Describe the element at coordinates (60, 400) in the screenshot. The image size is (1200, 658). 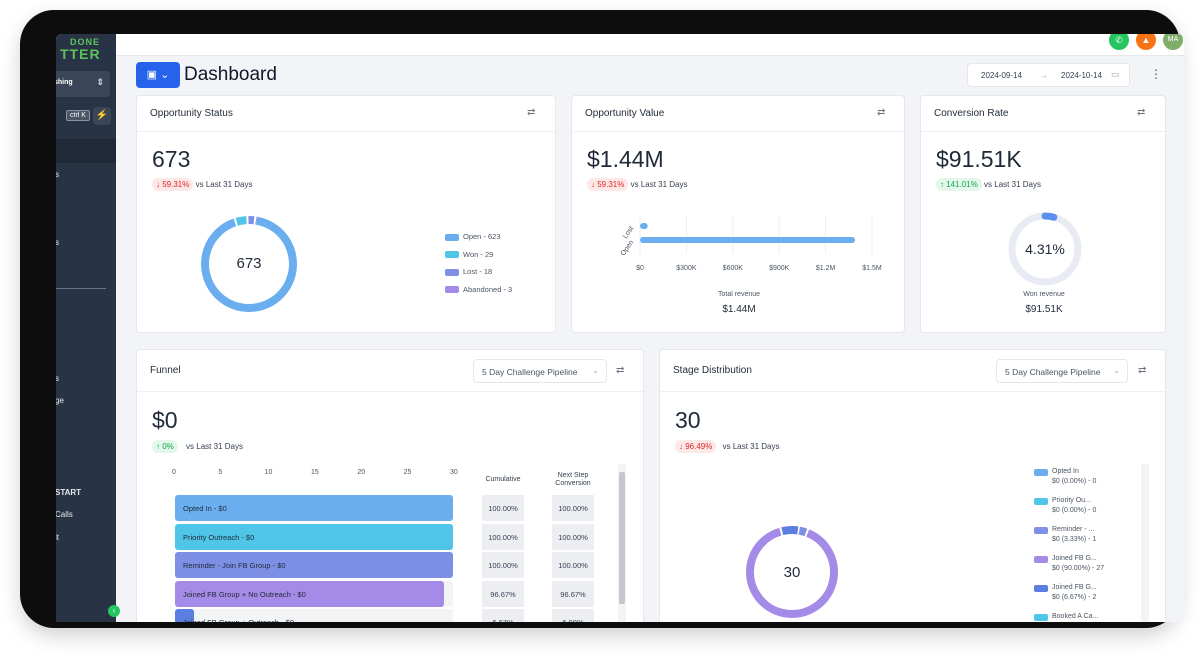
I see `sidebar-item-label: ge` at that location.